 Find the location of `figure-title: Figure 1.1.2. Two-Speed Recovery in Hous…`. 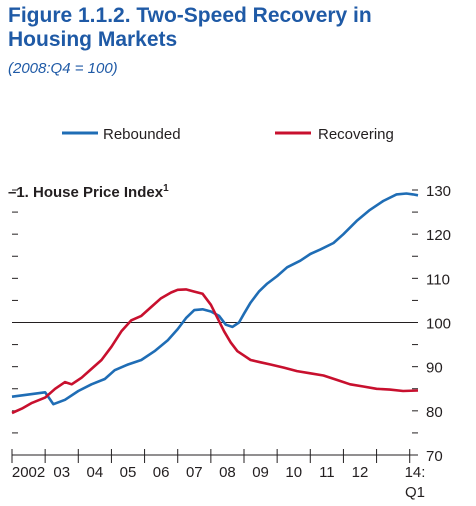

figure-title: Figure 1.1.2. Two-Speed Recovery in Hous… is located at coordinates (190, 27).